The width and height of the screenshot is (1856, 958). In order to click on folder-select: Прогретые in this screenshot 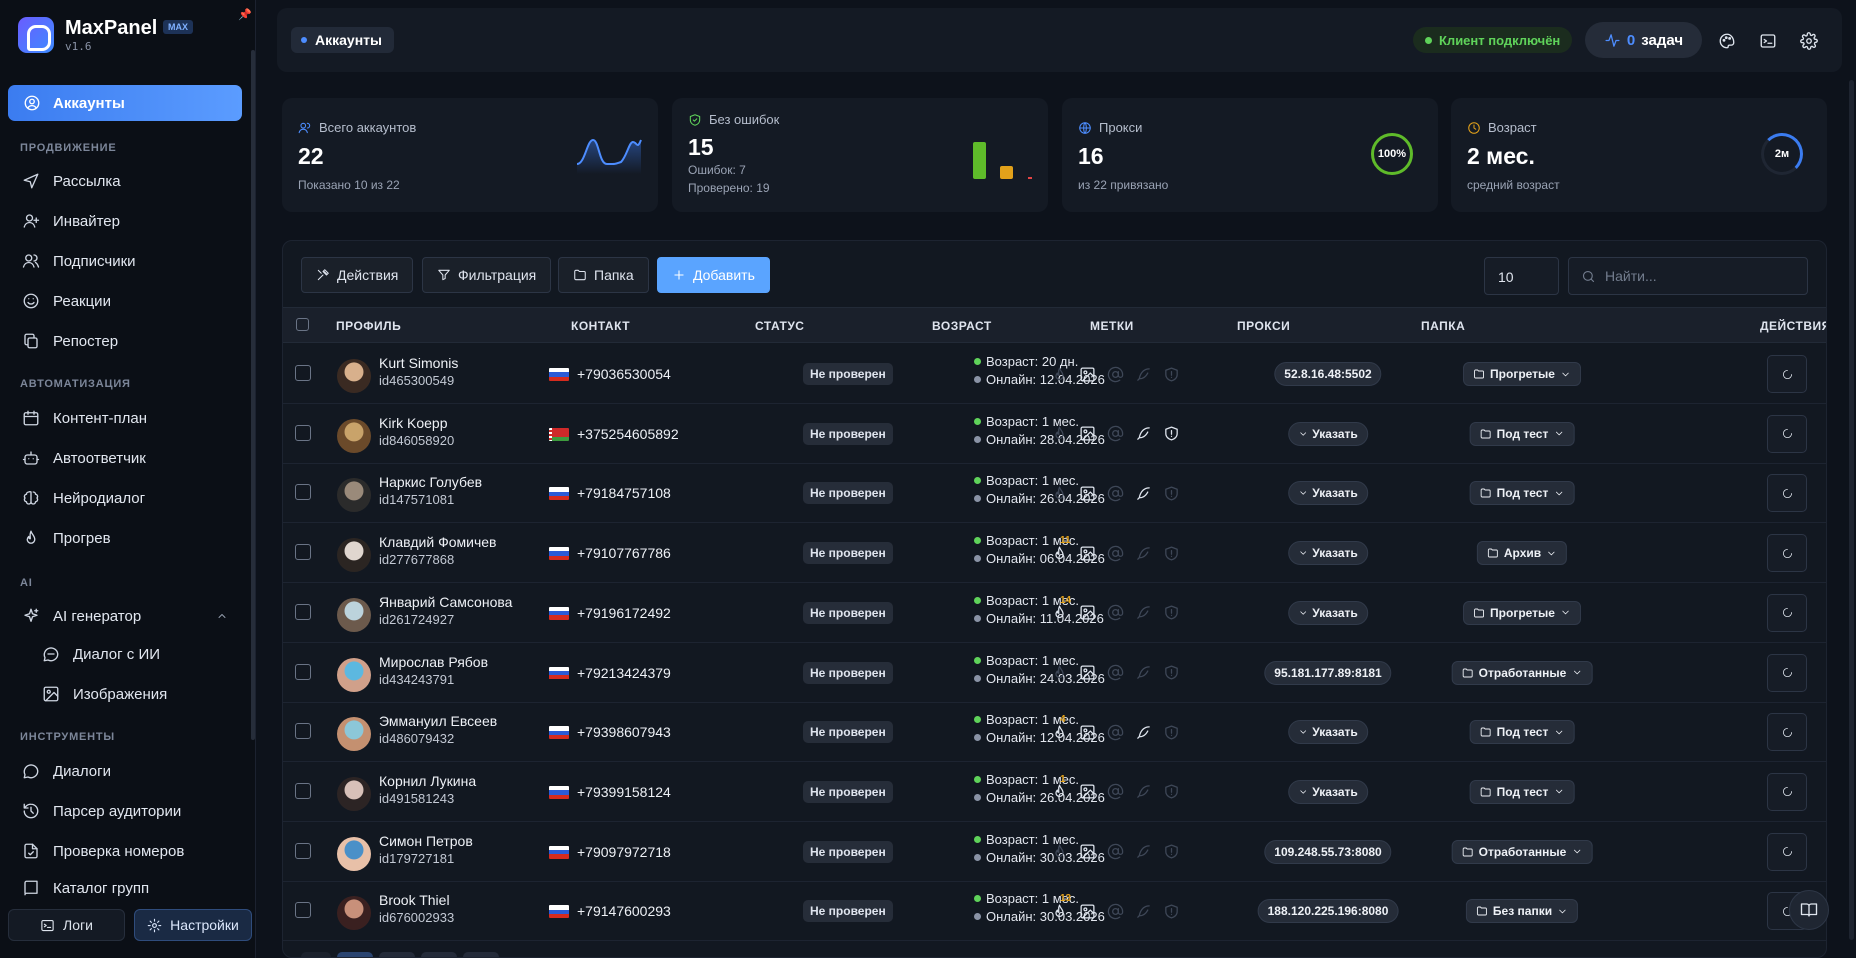, I will do `click(1522, 612)`.